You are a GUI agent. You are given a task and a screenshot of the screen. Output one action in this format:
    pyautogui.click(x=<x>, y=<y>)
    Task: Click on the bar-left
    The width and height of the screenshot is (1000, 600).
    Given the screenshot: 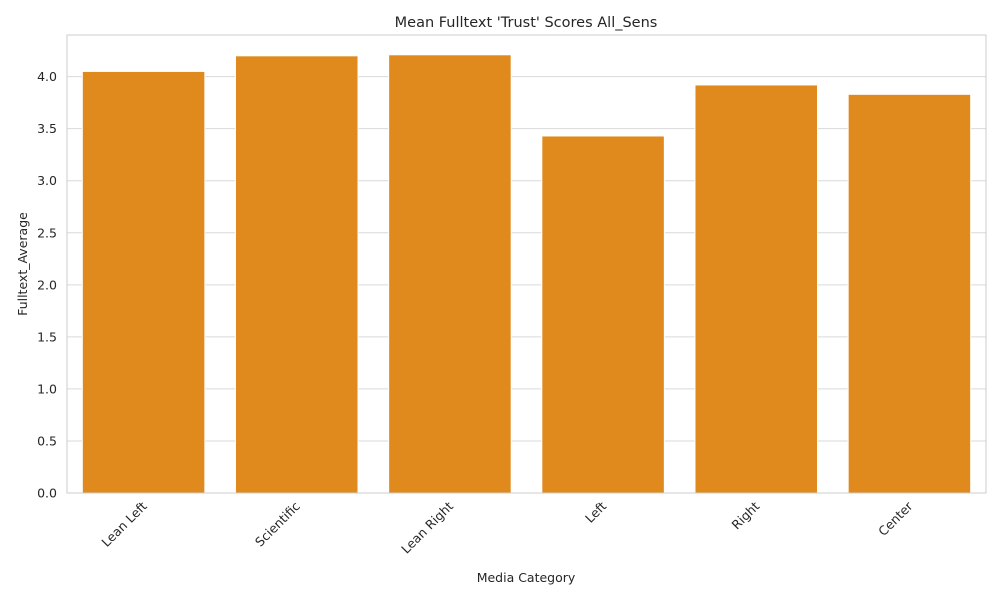 What is the action you would take?
    pyautogui.click(x=603, y=314)
    